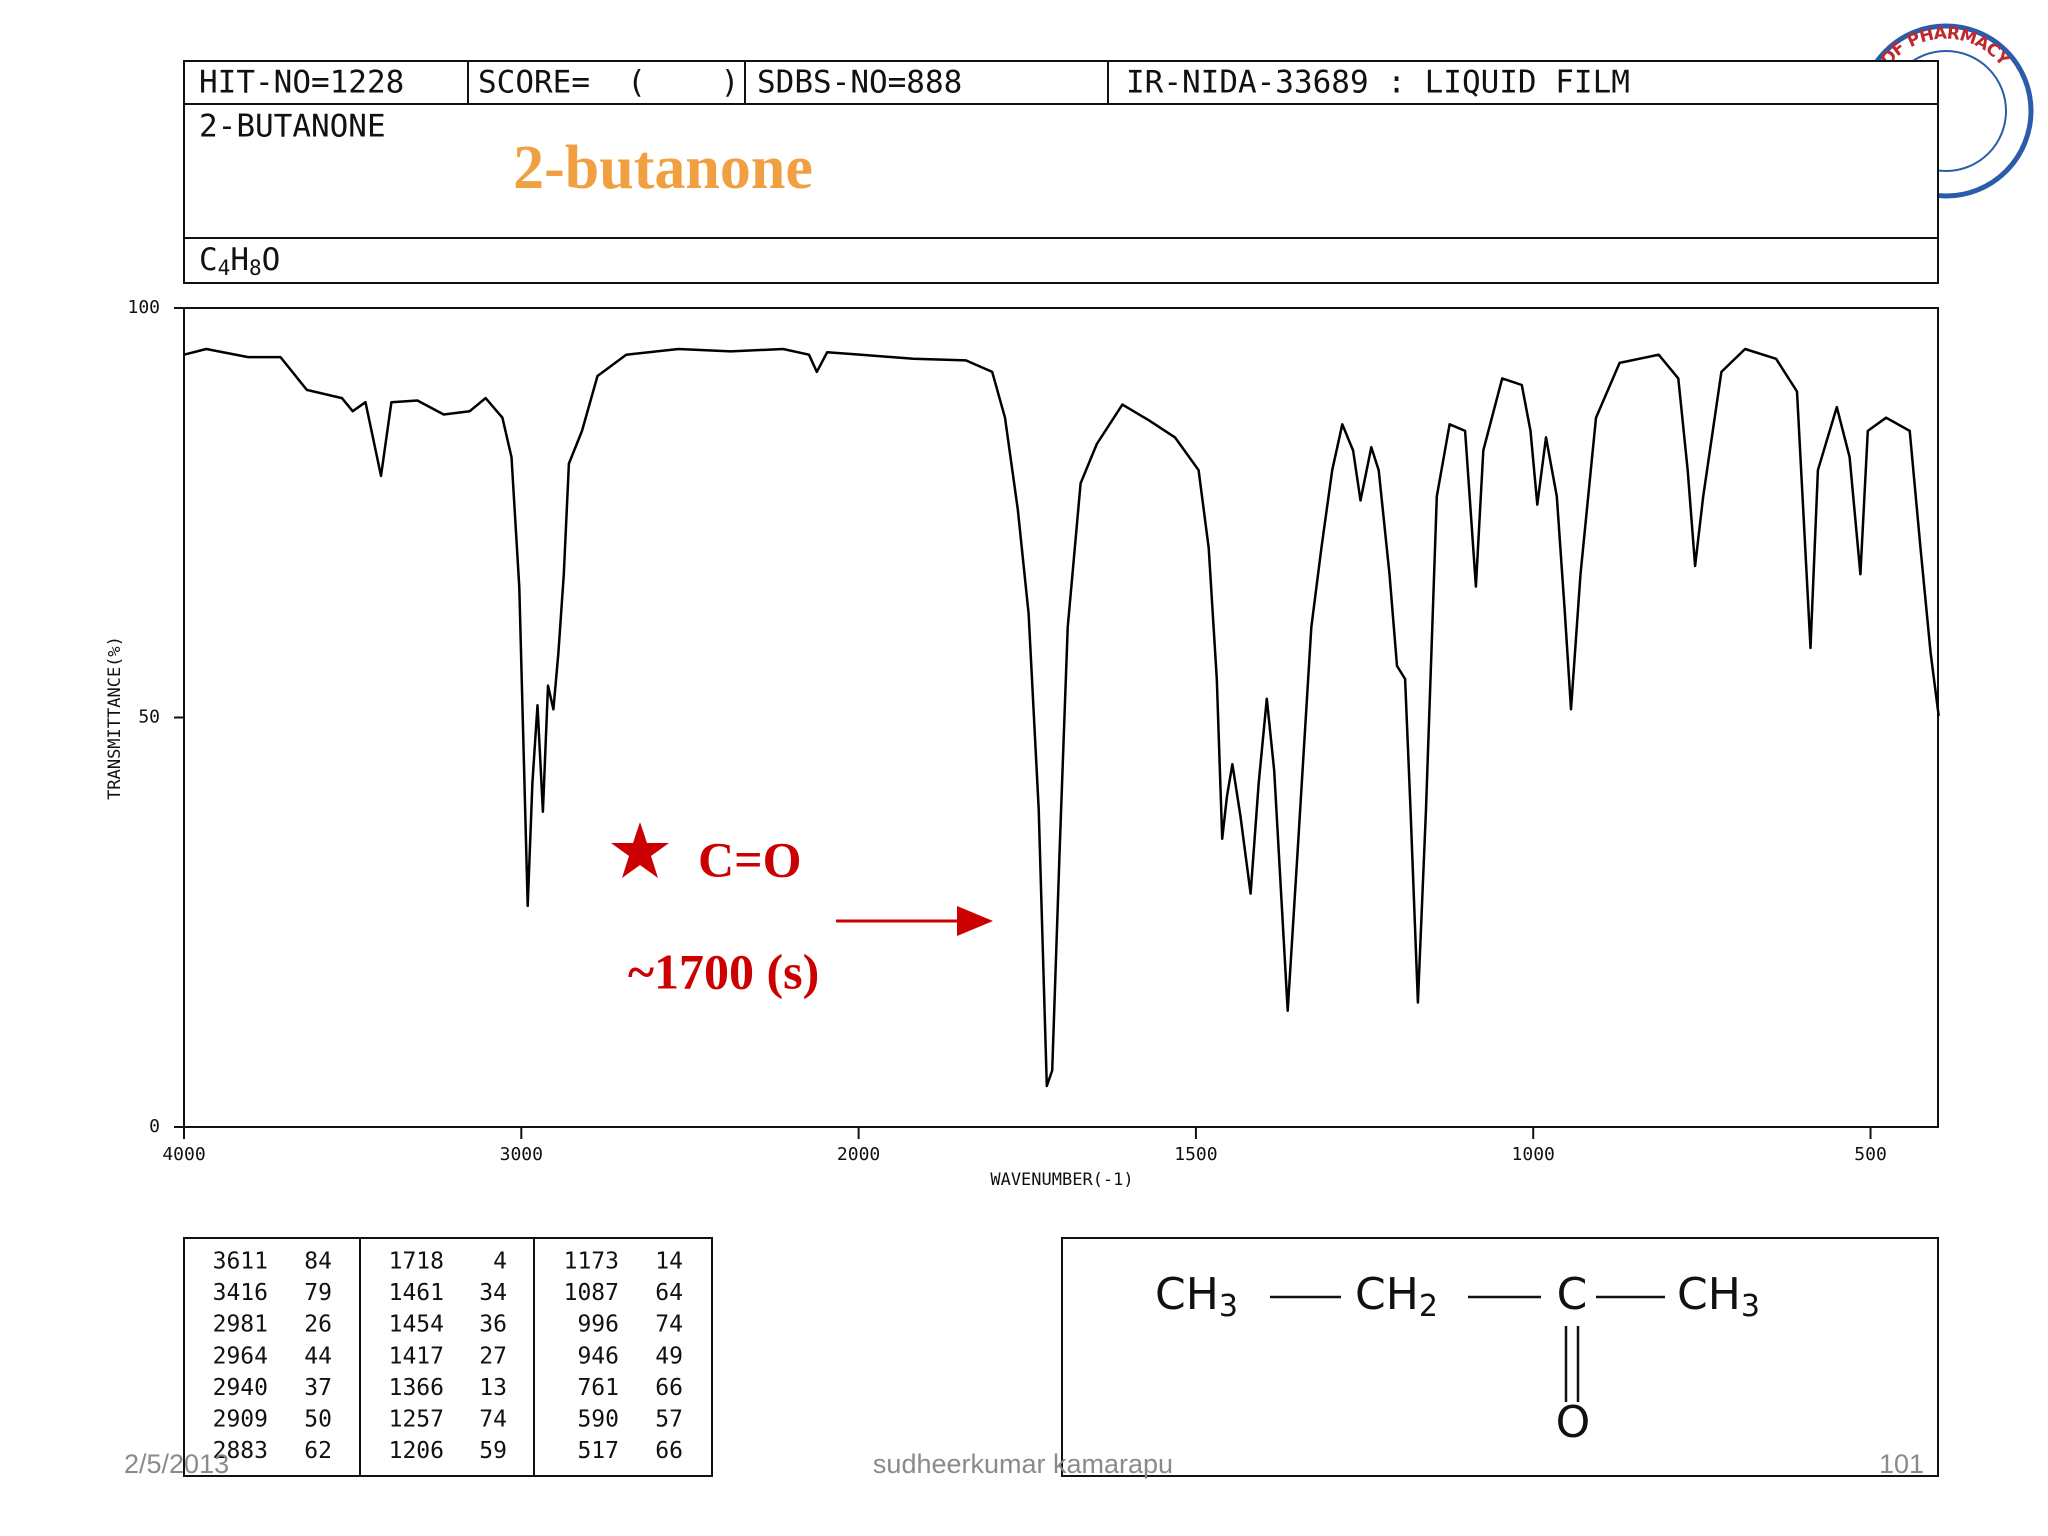 This screenshot has width=2048, height=1536. Describe the element at coordinates (1378, 83) in the screenshot. I see `source: IR-NIDA-33689 : LIQUID FILM` at that location.